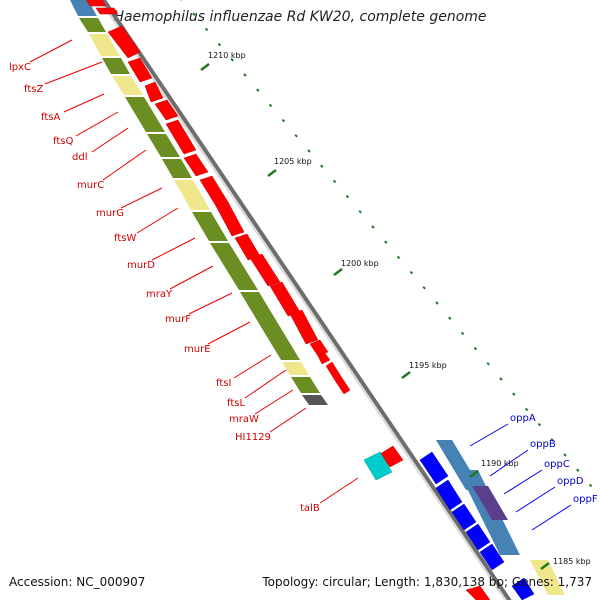 This screenshot has height=600, width=600. What do you see at coordinates (159, 294) in the screenshot?
I see `gene-label: mraY` at bounding box center [159, 294].